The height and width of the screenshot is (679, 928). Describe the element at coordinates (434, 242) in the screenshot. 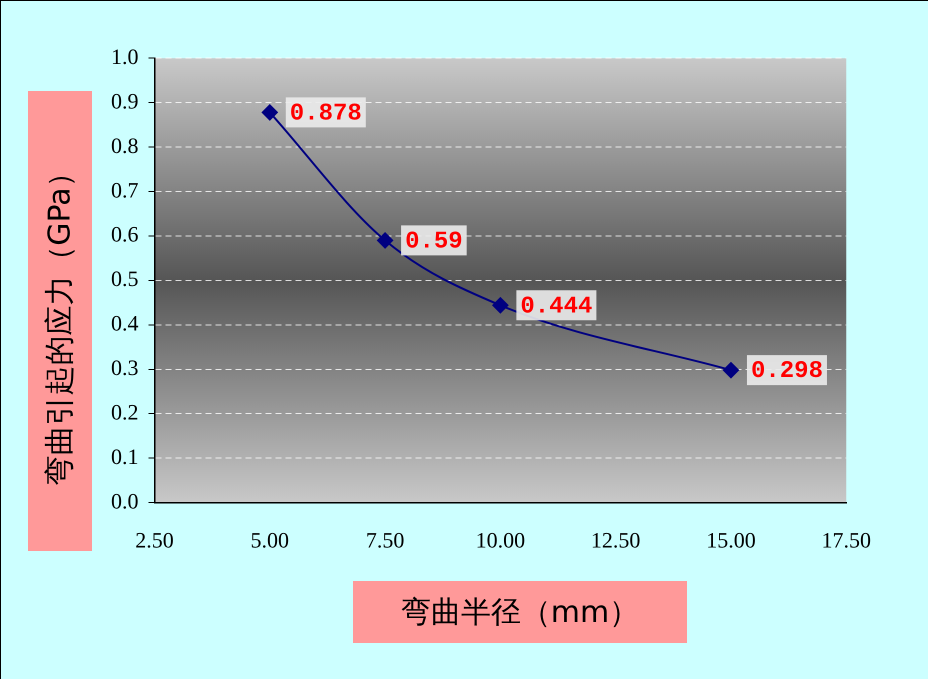

I see `data-label: 0.59` at that location.